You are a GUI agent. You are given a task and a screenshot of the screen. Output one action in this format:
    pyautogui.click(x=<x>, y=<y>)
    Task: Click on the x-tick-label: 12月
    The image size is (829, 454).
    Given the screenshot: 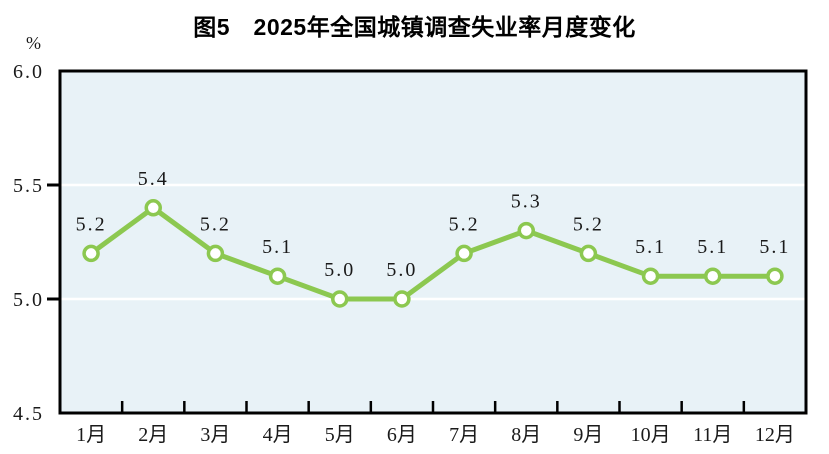 What is the action you would take?
    pyautogui.click(x=775, y=435)
    